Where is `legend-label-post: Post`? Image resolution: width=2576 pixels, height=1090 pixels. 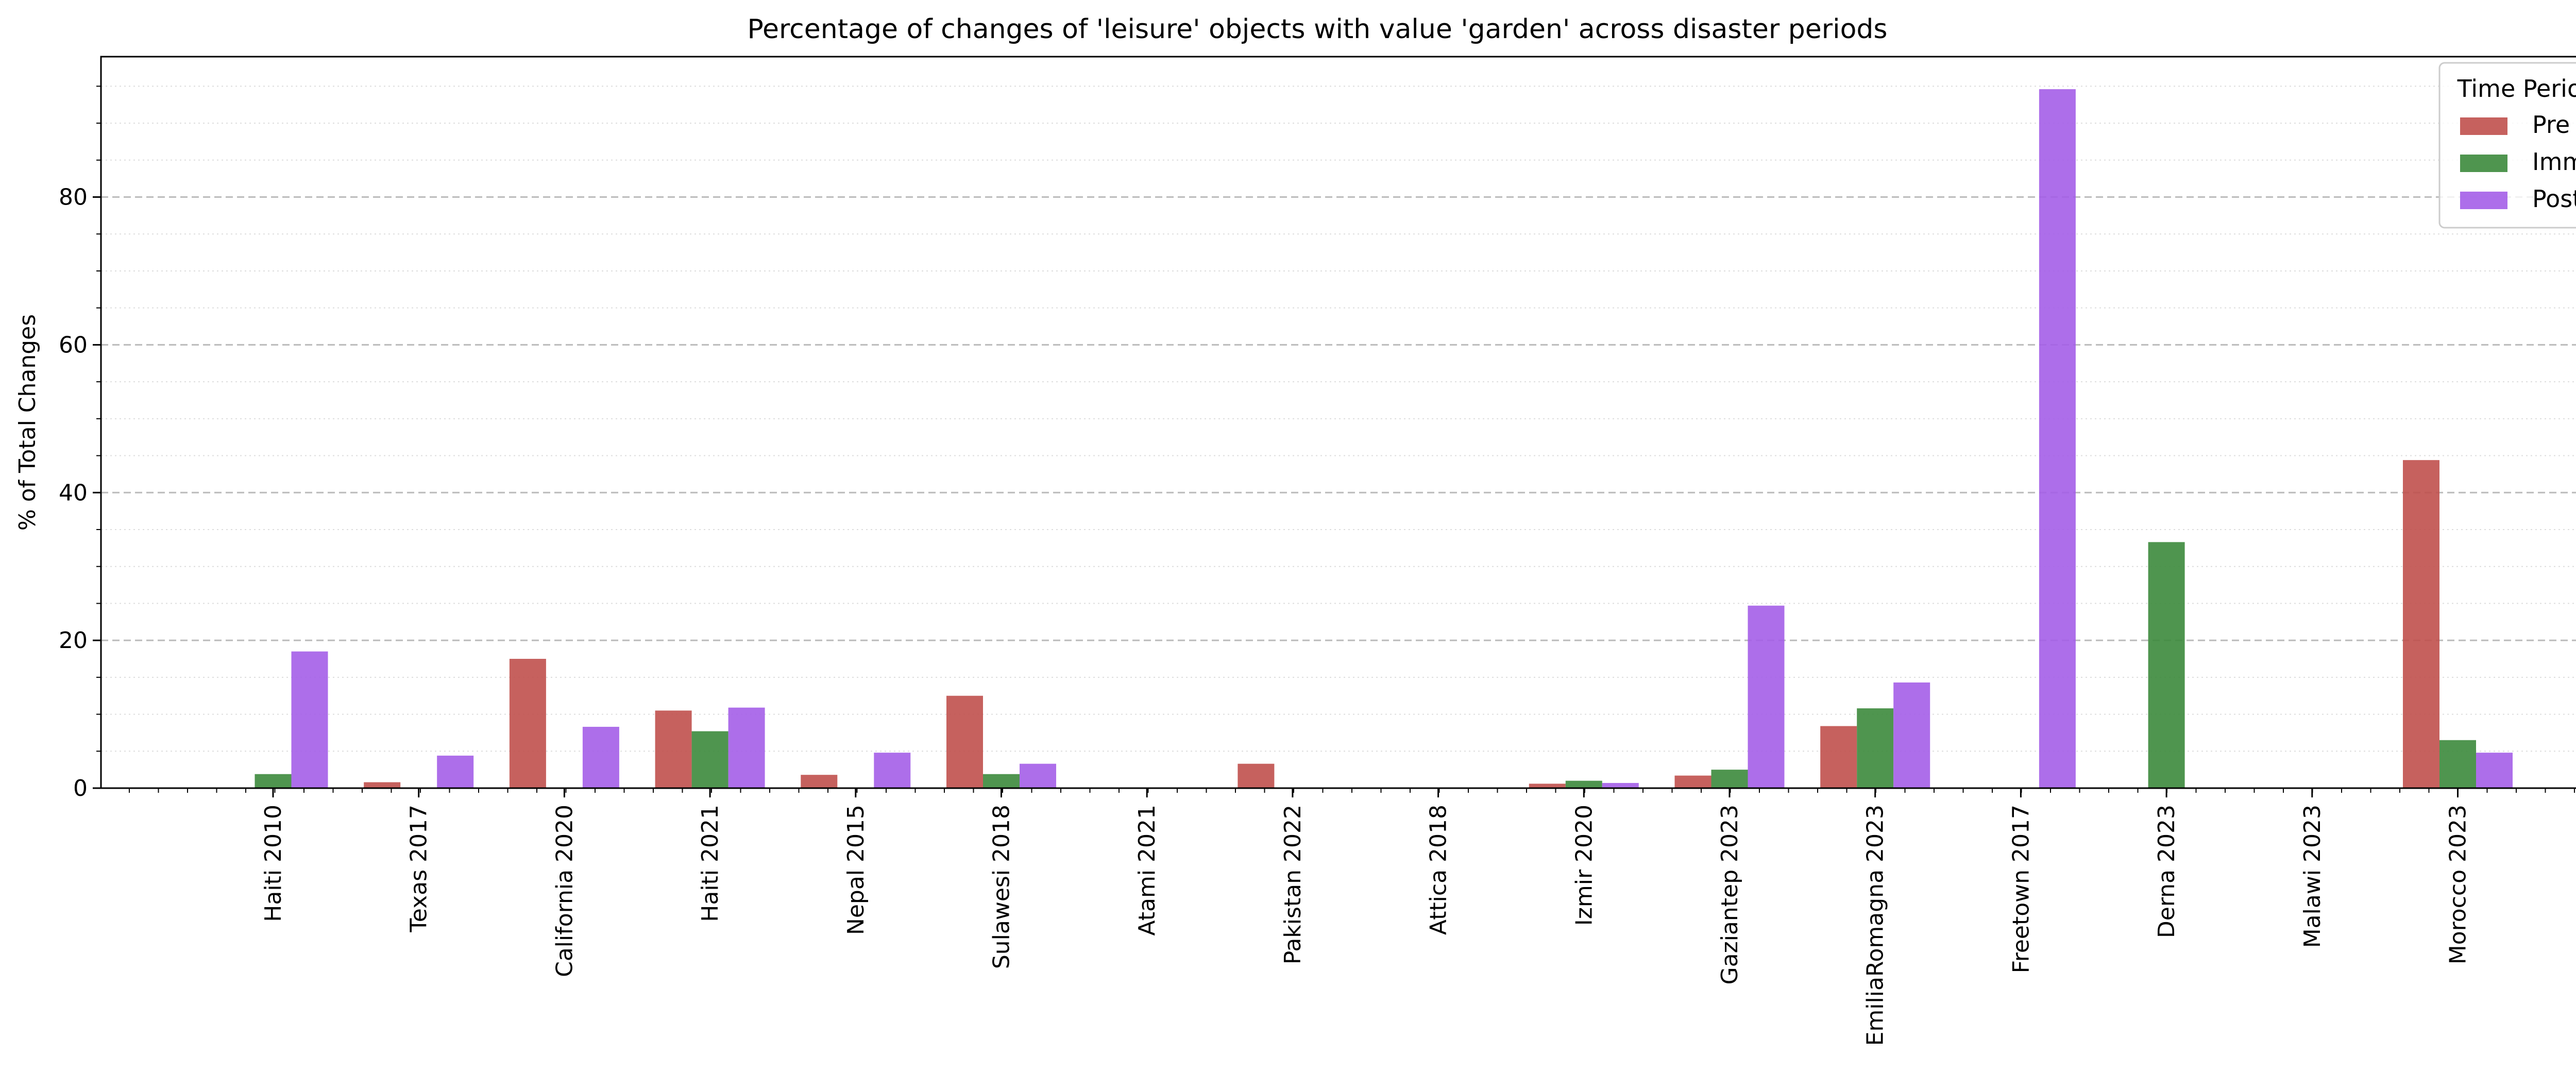
legend-label-post: Post is located at coordinates (2554, 199).